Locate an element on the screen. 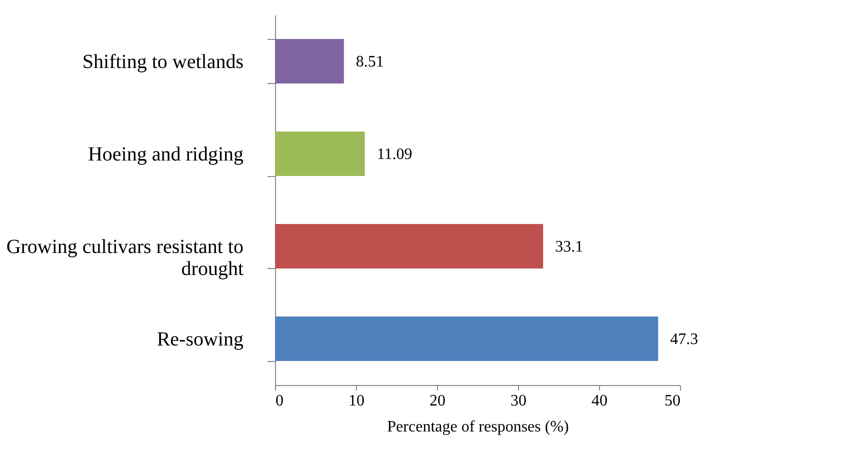  data-label: 8.51 is located at coordinates (370, 61).